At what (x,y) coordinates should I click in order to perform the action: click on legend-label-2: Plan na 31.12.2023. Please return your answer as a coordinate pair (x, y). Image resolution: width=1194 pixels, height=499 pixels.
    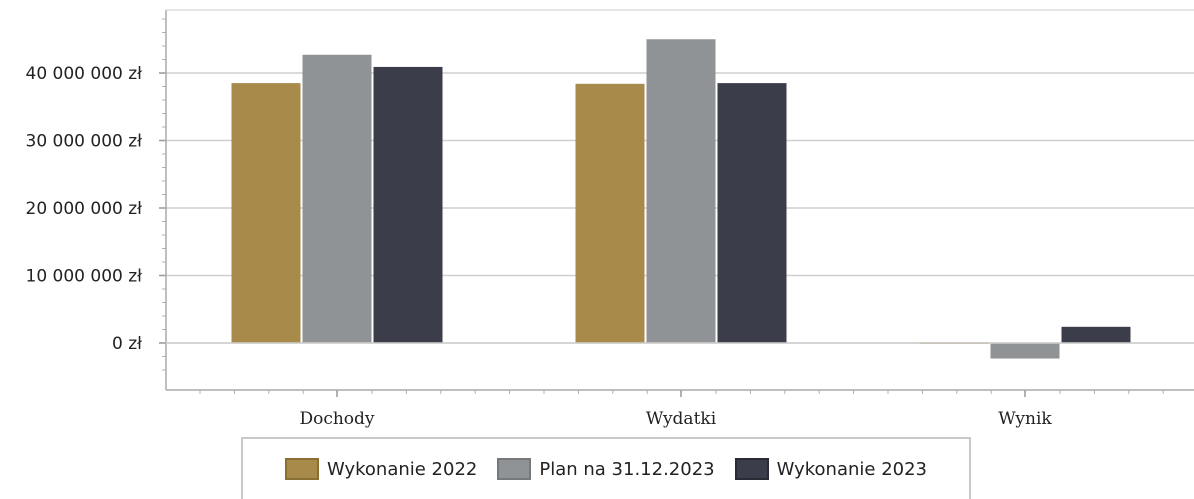
    Looking at the image, I should click on (627, 469).